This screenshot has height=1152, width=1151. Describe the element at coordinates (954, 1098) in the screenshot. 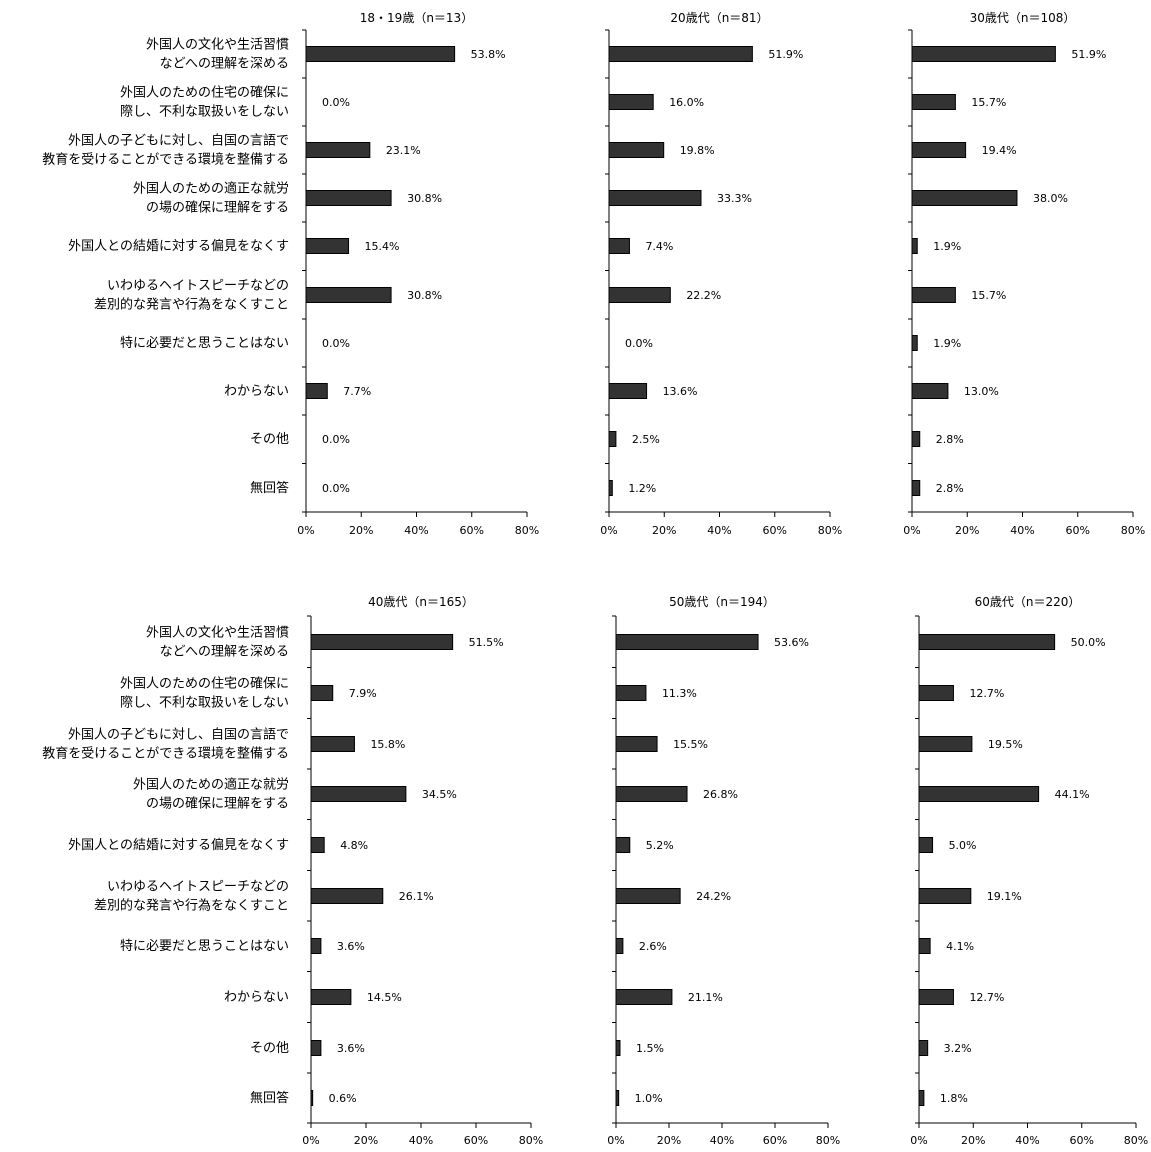

I see `data-label: 1.8%` at that location.